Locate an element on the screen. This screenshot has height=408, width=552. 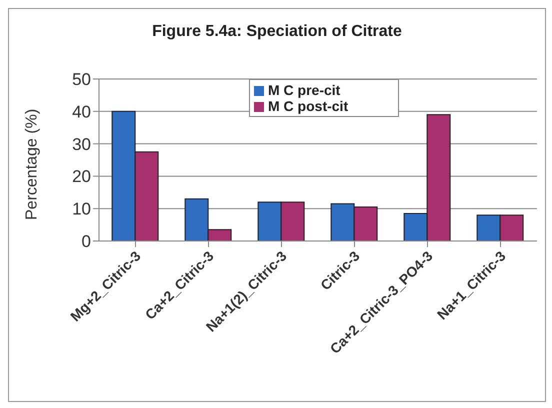
chart-title: Figure 5.4a: Speciation of Citrate is located at coordinates (277, 32).